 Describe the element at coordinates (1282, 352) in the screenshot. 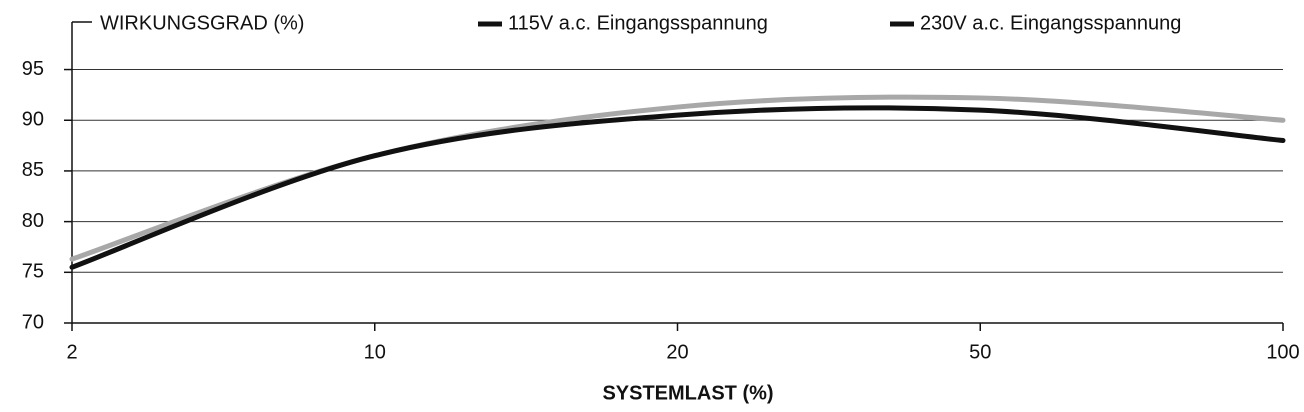

I see `x-tick-label: 100` at that location.